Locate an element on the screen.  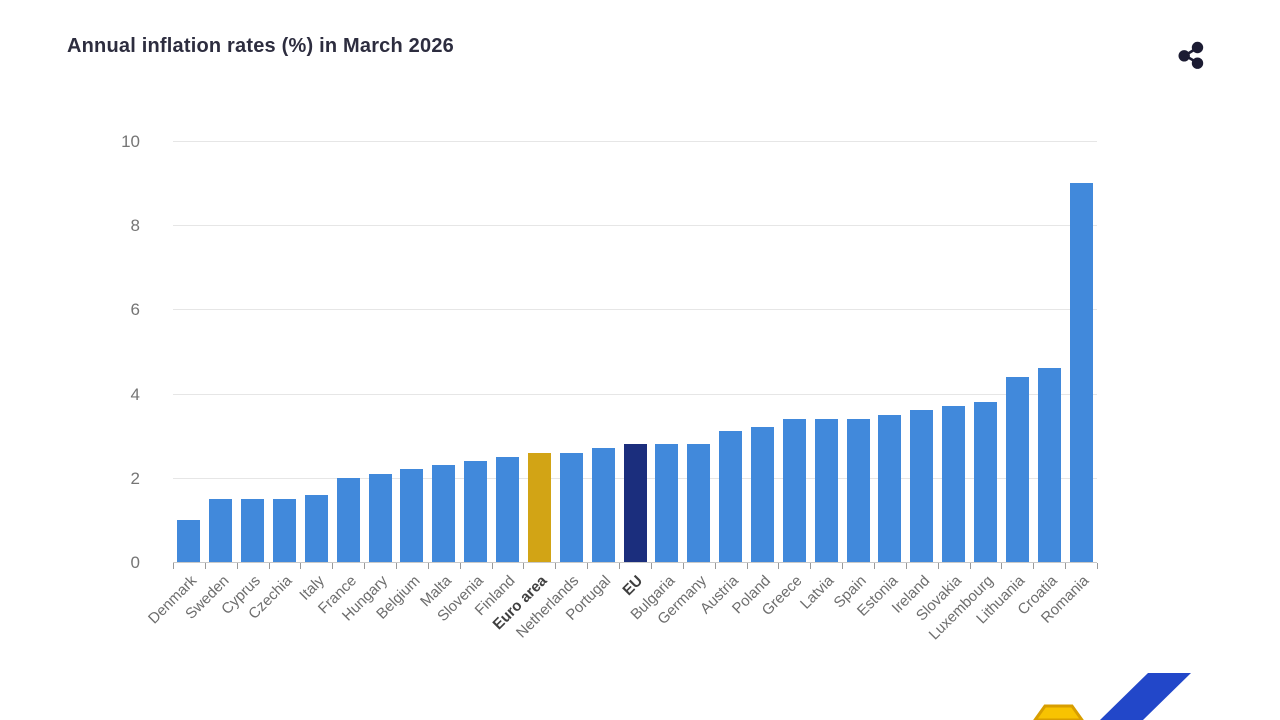
bar-finland is located at coordinates (508, 509).